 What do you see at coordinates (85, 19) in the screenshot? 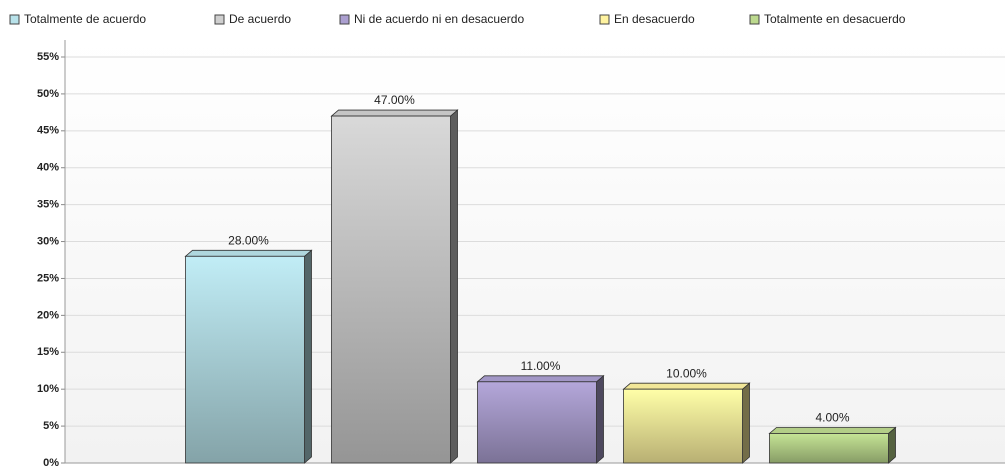
I see `legend-label: Totalmente de acuerdo` at bounding box center [85, 19].